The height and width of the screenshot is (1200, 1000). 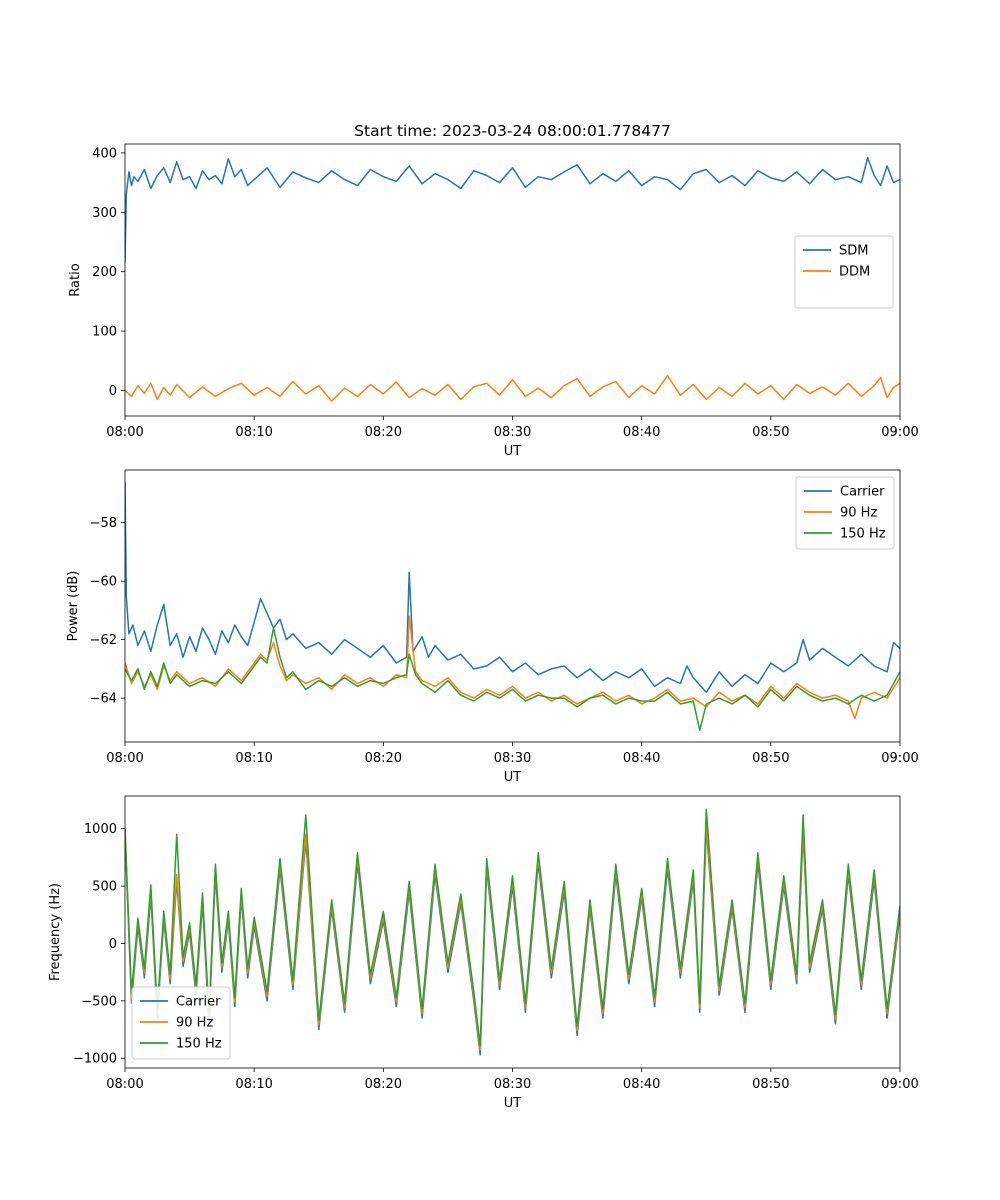 I want to click on y-tick-label: −1000, so click(x=95, y=1059).